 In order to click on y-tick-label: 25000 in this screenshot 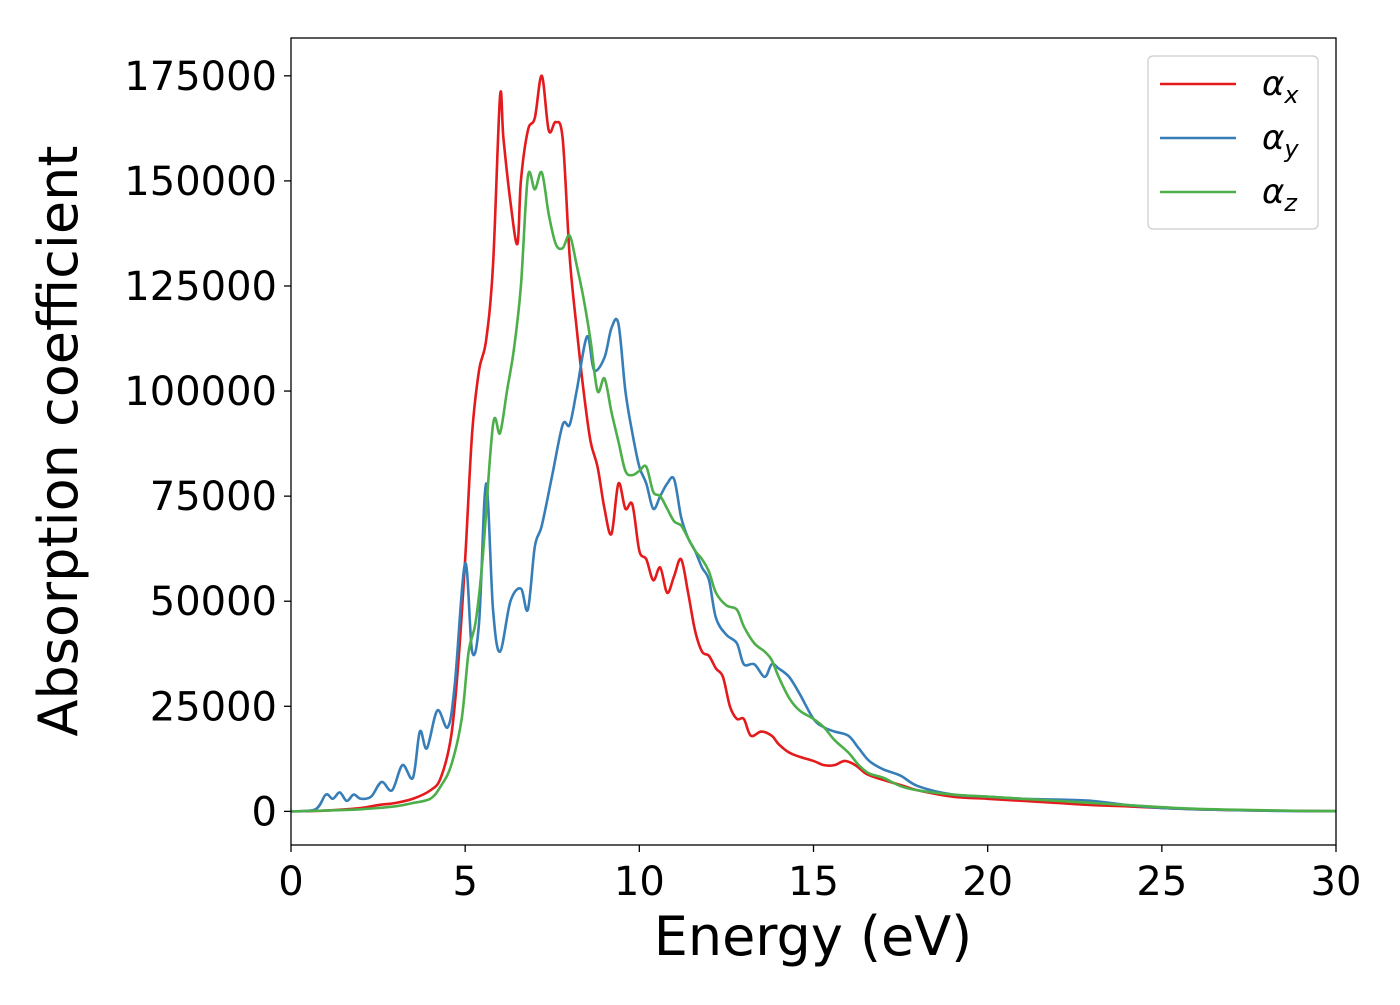, I will do `click(213, 707)`.